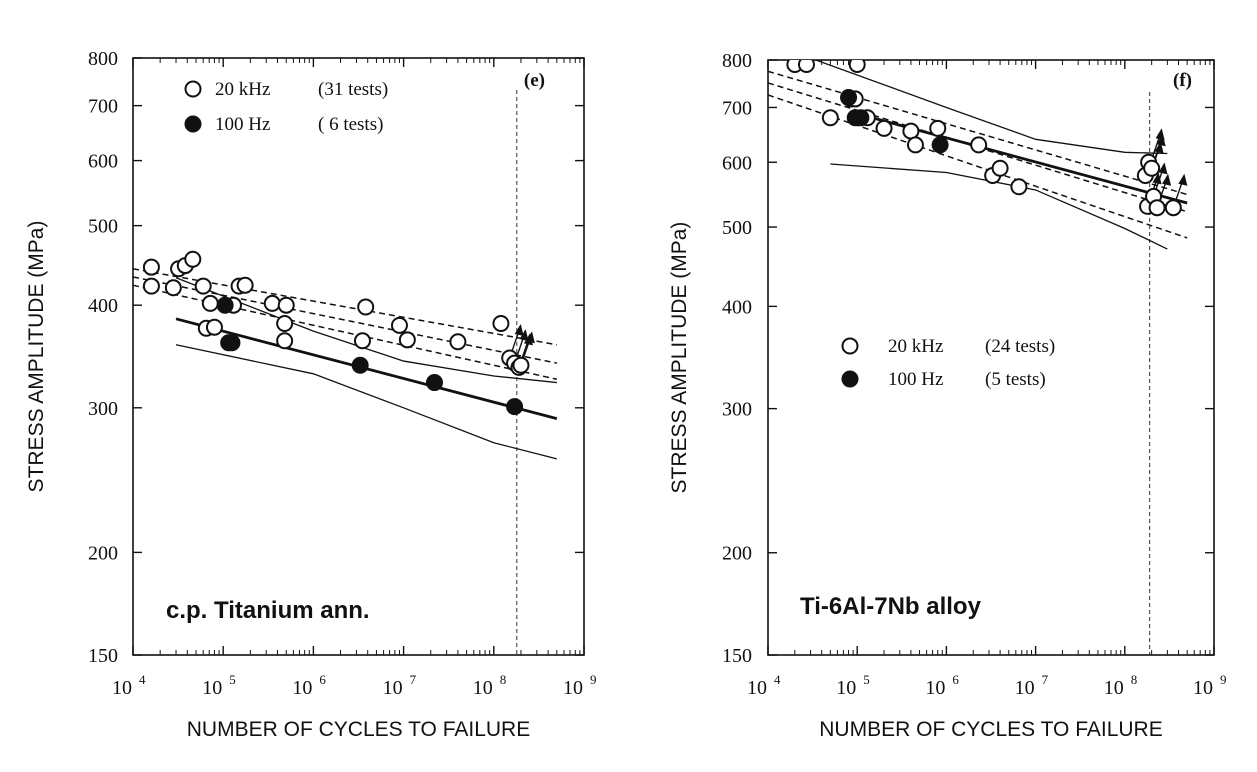  Describe the element at coordinates (915, 379) in the screenshot. I see `legend-label: 100 Hz` at that location.